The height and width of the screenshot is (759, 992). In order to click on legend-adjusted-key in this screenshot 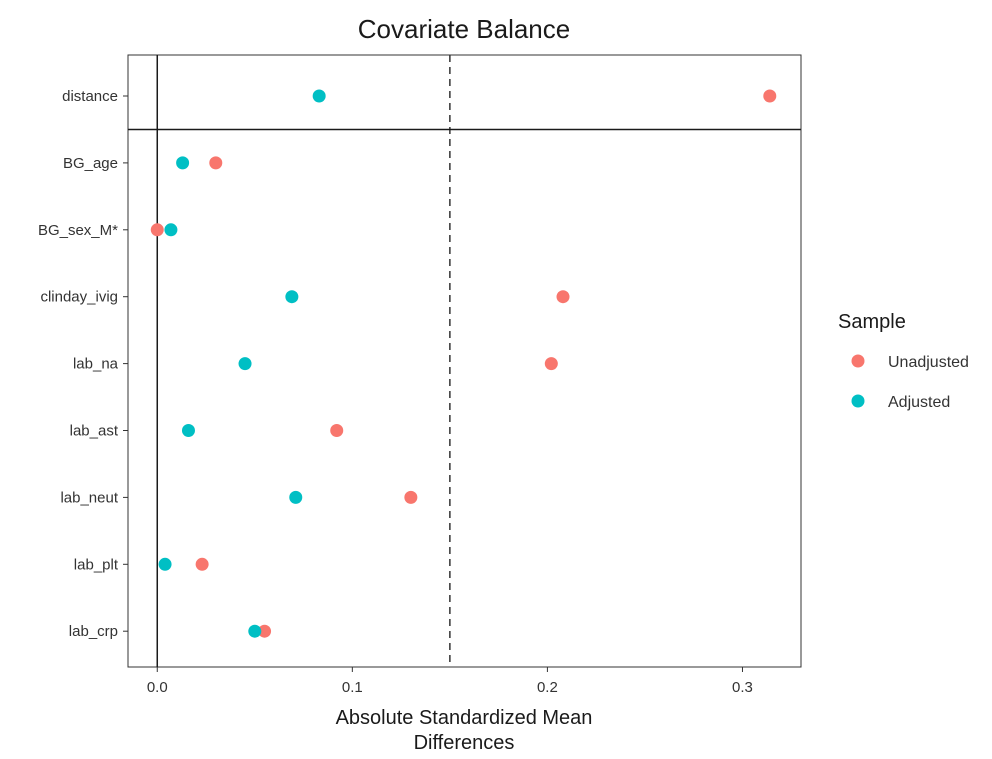, I will do `click(858, 401)`.